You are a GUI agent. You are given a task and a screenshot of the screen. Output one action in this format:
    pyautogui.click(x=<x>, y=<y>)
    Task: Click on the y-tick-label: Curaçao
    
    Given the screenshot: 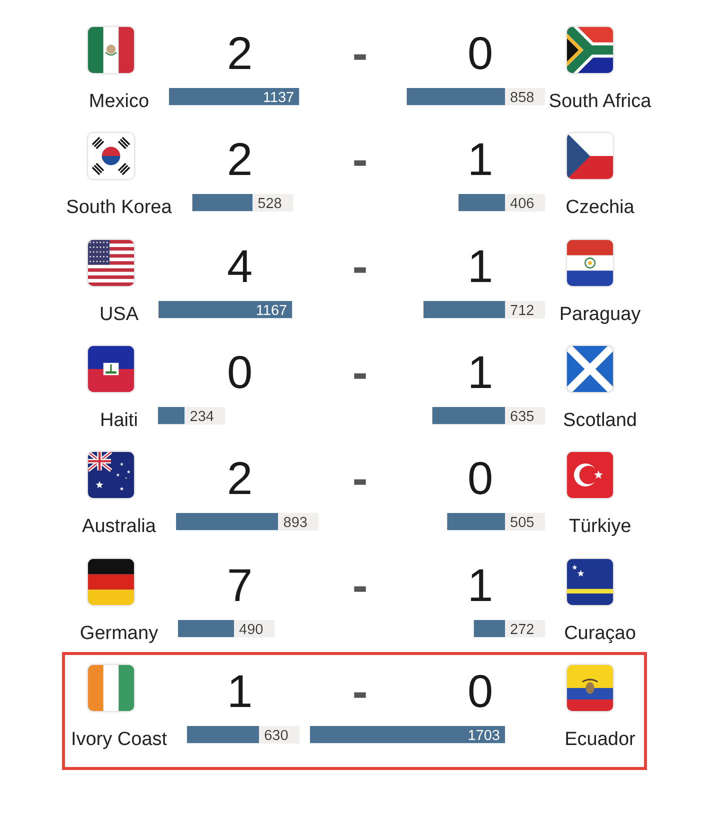 What is the action you would take?
    pyautogui.click(x=600, y=633)
    